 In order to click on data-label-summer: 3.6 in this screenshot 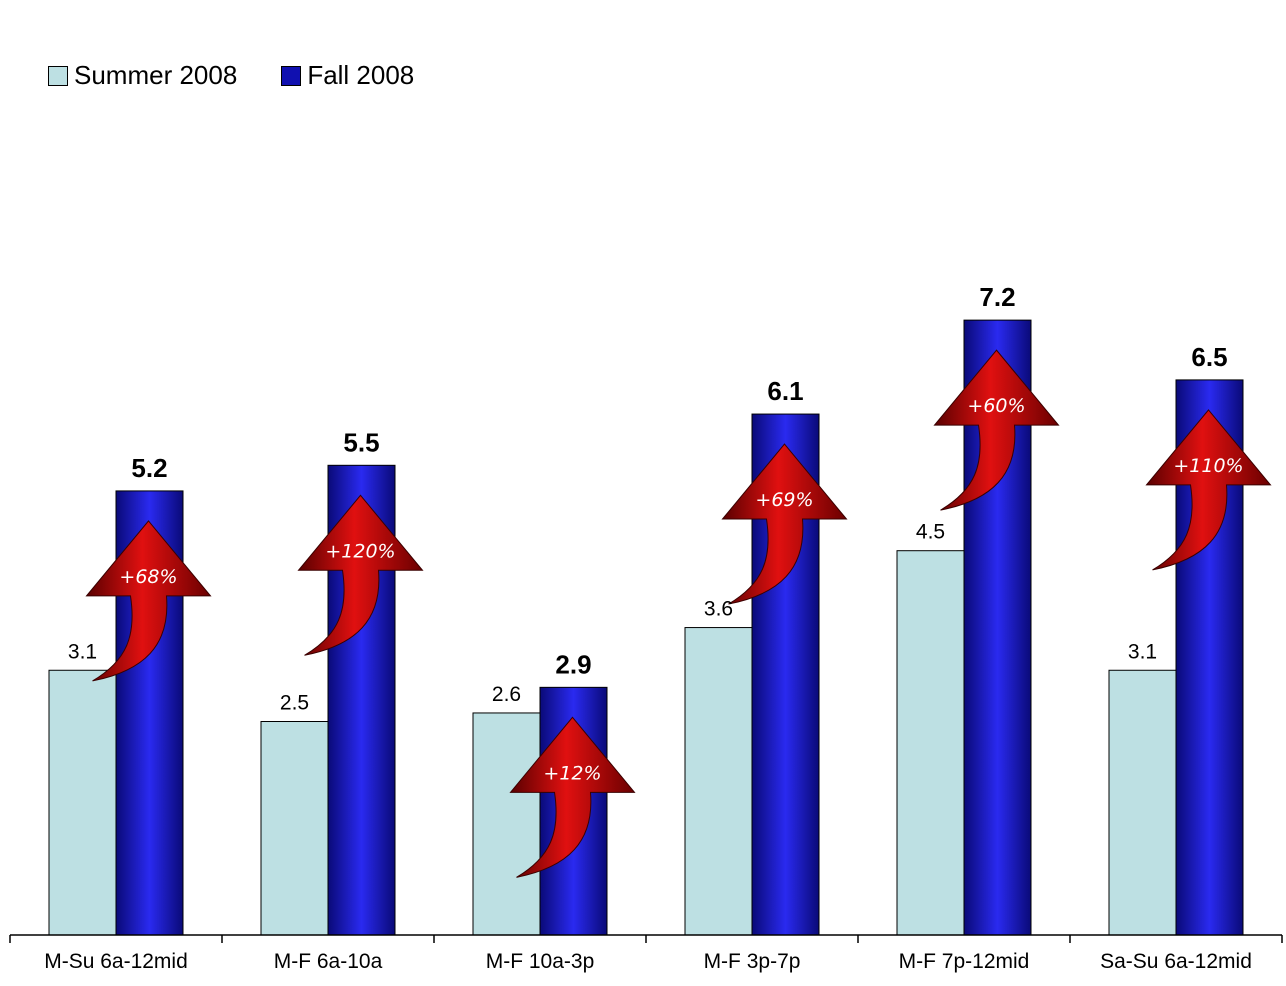, I will do `click(718, 609)`.